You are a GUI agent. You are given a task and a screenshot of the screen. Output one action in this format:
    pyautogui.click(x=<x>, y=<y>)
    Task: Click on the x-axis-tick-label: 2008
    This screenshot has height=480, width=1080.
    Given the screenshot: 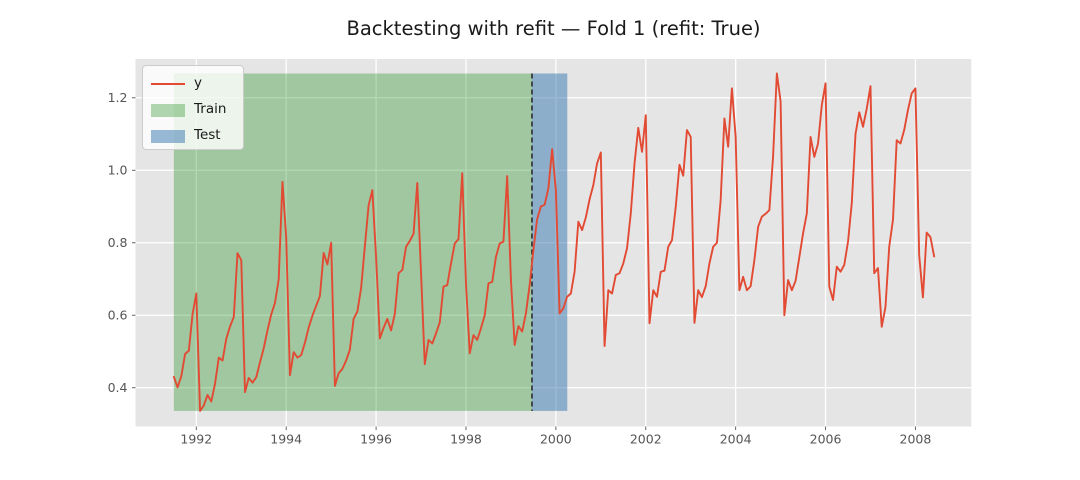 What is the action you would take?
    pyautogui.click(x=916, y=439)
    